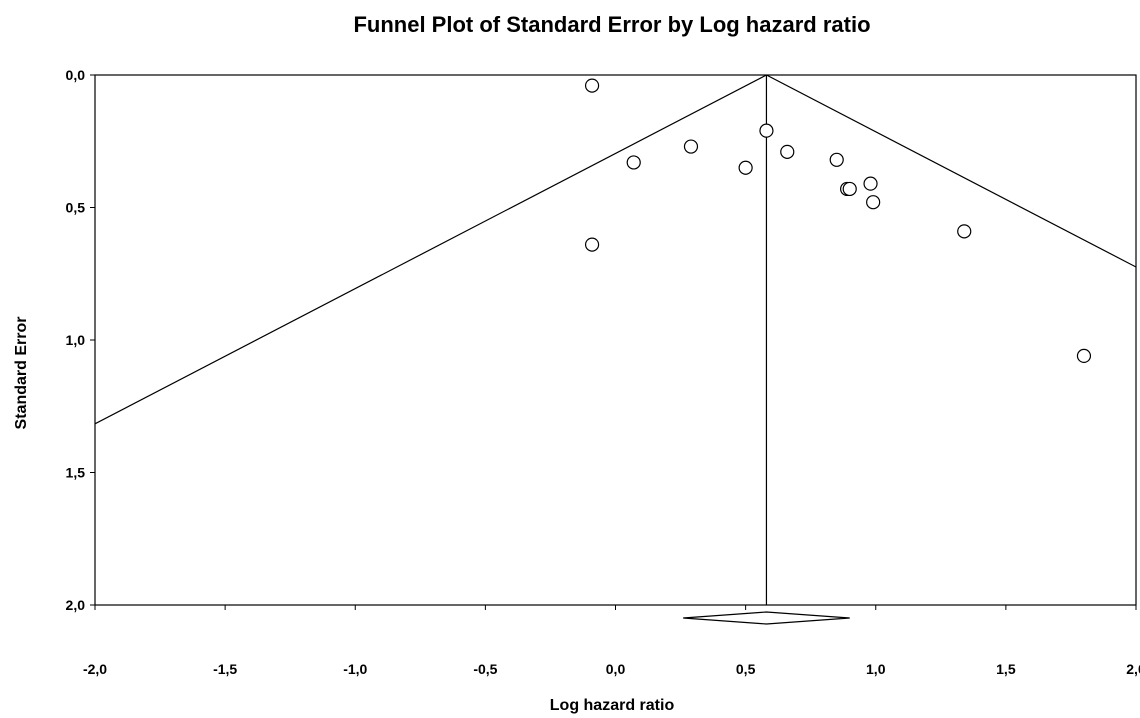  What do you see at coordinates (951, 171) in the screenshot?
I see `funnel-right-boundary` at bounding box center [951, 171].